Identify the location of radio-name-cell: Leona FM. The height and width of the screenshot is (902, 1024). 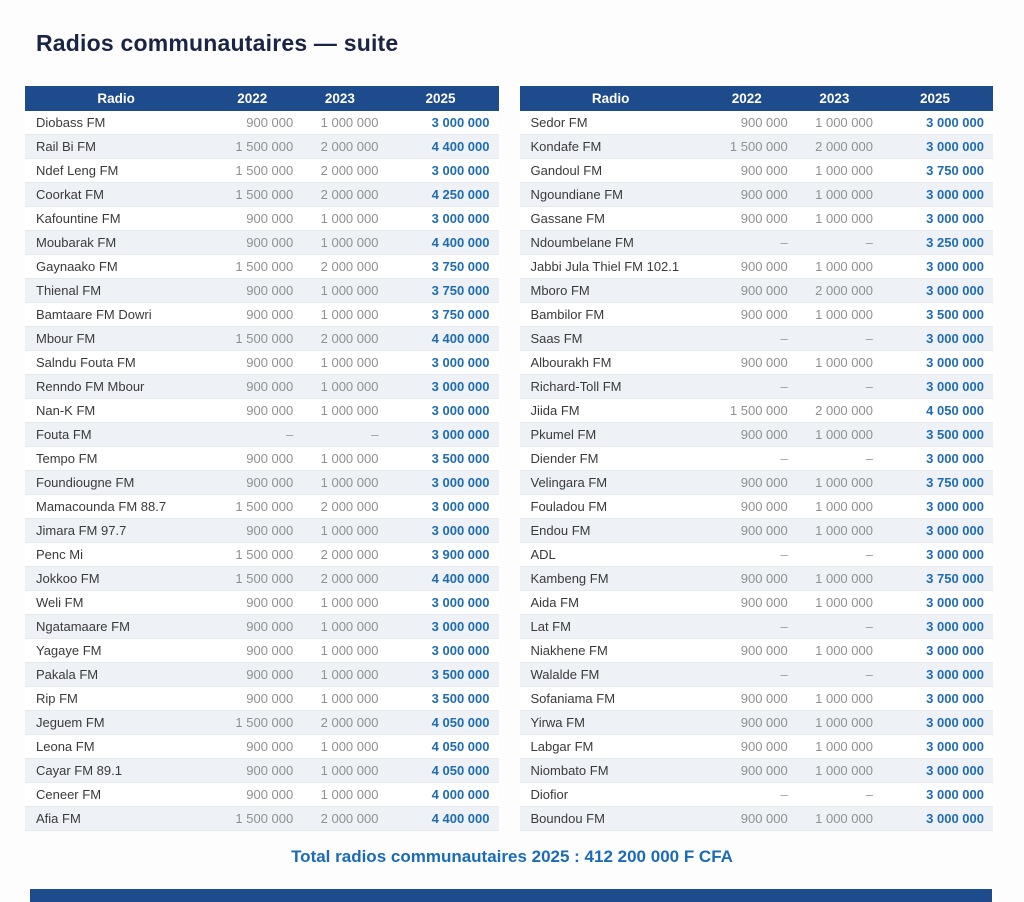
(116, 746).